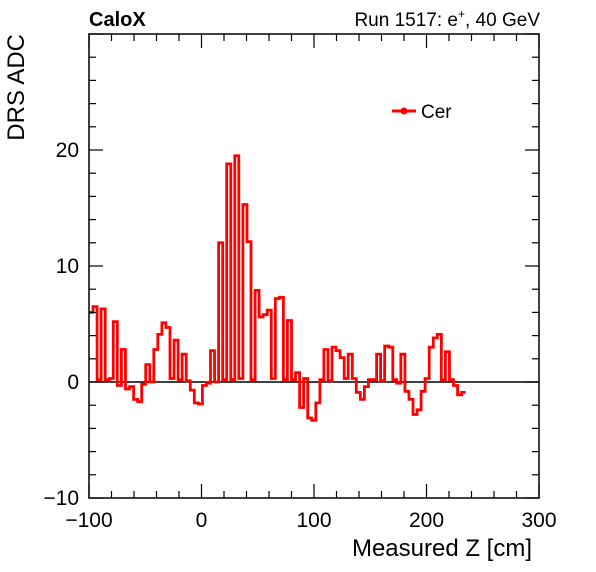 This screenshot has height=572, width=596. What do you see at coordinates (313, 520) in the screenshot?
I see `x-tick-label: 100` at bounding box center [313, 520].